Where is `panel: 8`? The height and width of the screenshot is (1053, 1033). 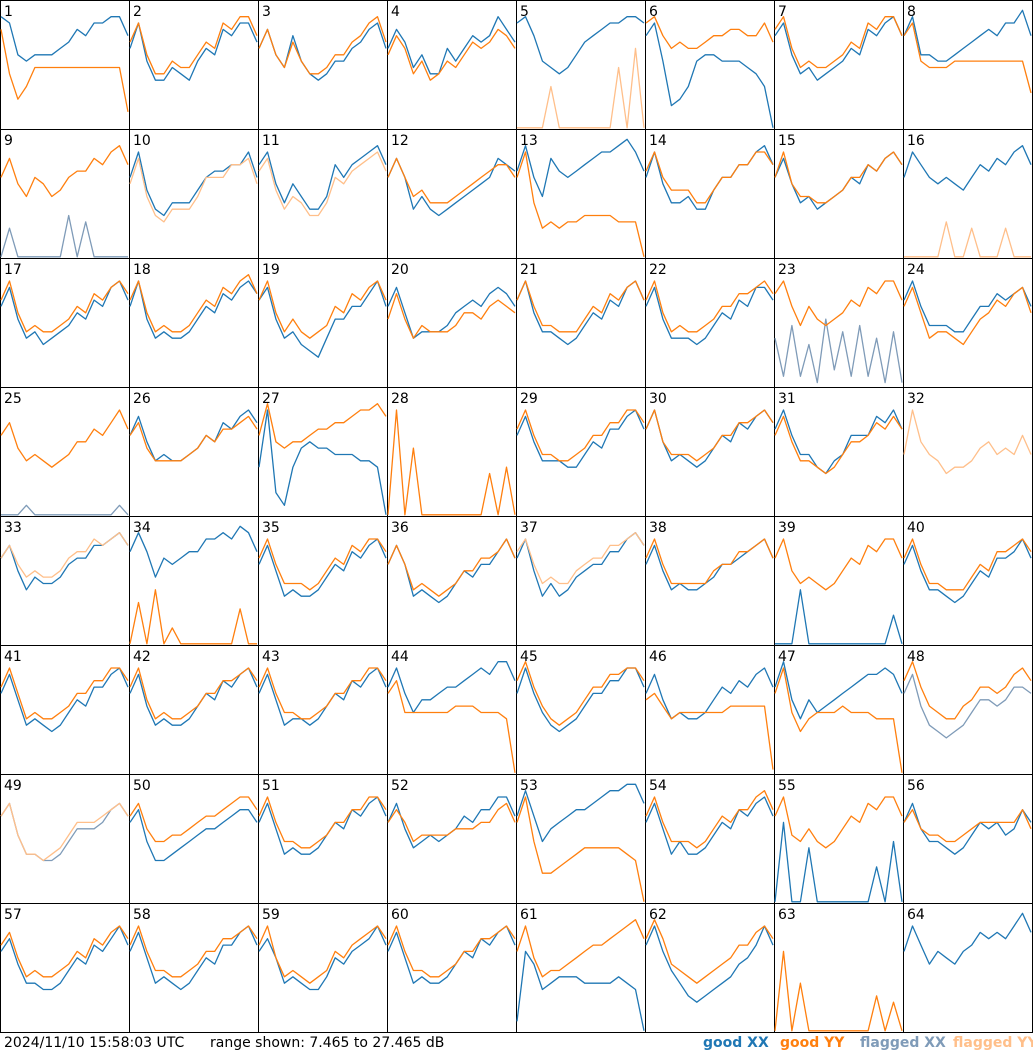
panel: 8 is located at coordinates (968, 65).